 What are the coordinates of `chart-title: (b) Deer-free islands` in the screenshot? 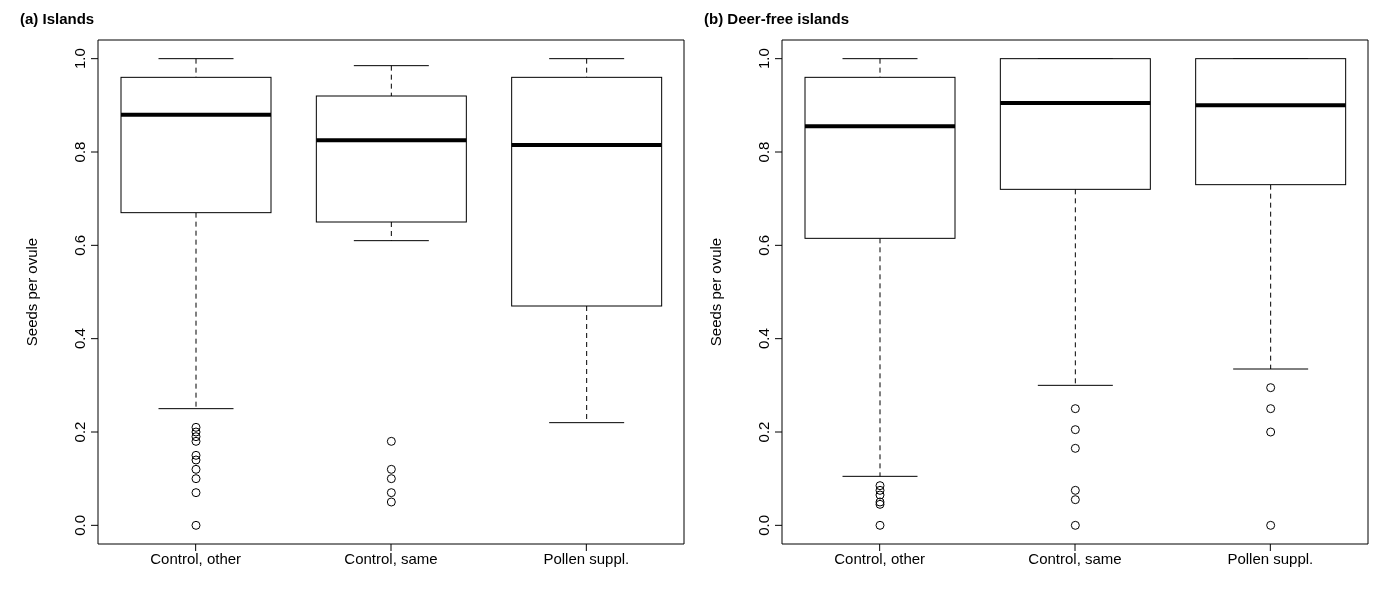 It's located at (777, 18).